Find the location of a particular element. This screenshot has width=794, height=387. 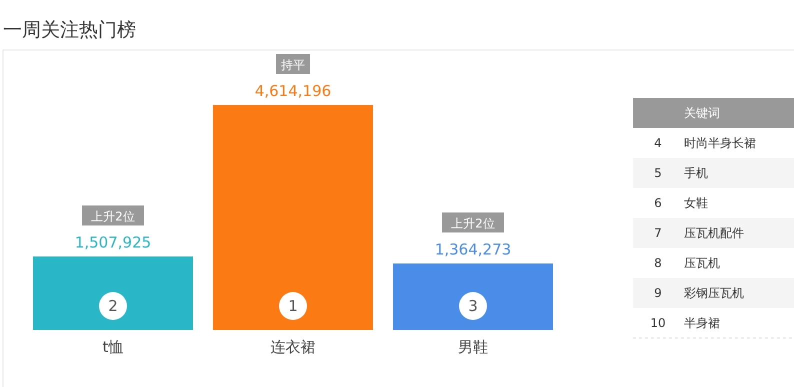

text: 4 时尚半身长裙 is located at coordinates (705, 143).